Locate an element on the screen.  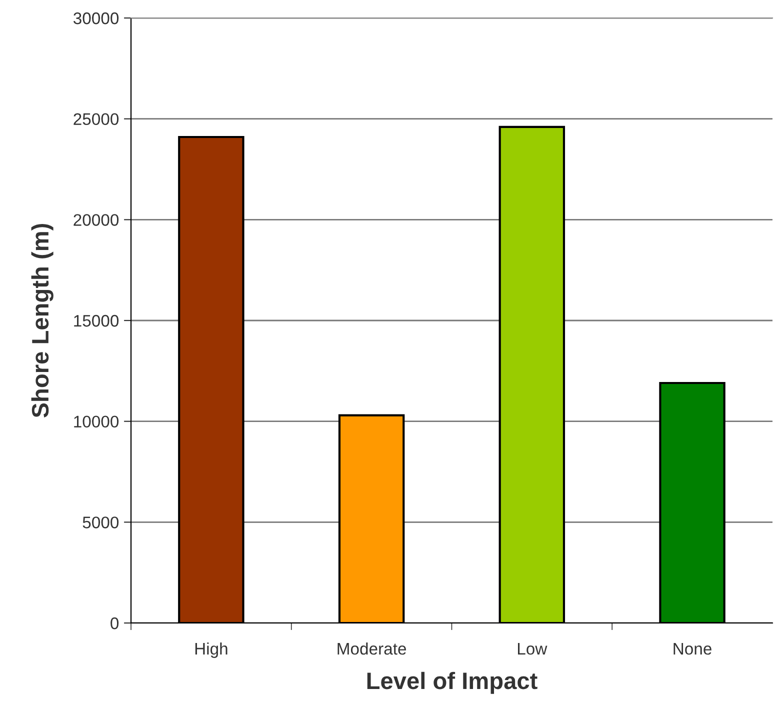
y-tick-label: 5000 is located at coordinates (100, 522).